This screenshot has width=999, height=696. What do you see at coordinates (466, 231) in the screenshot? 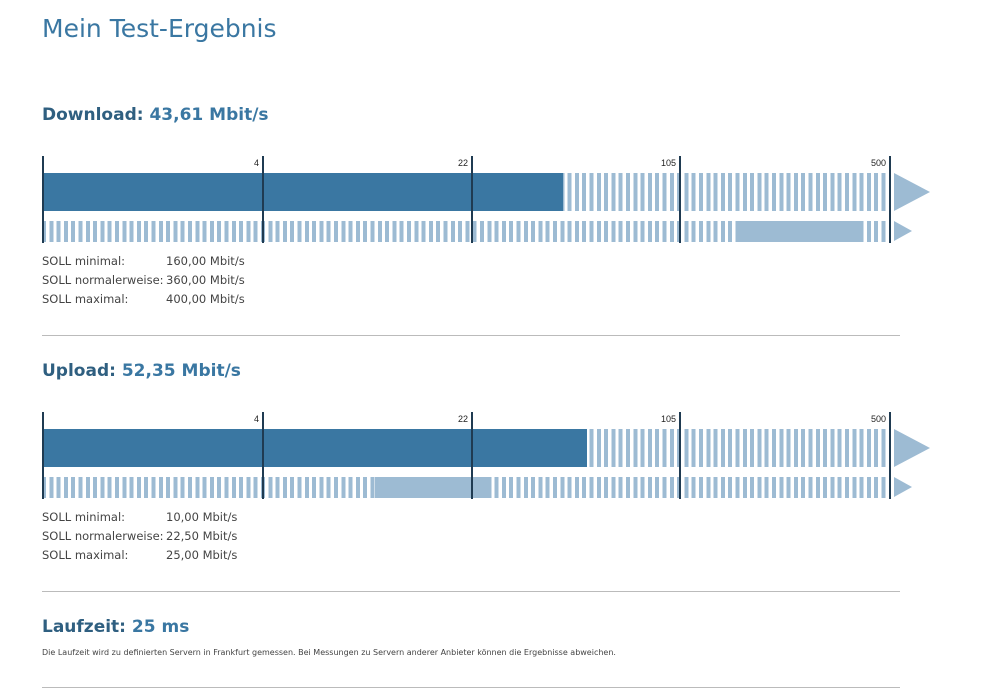
I see `soll-bar` at bounding box center [466, 231].